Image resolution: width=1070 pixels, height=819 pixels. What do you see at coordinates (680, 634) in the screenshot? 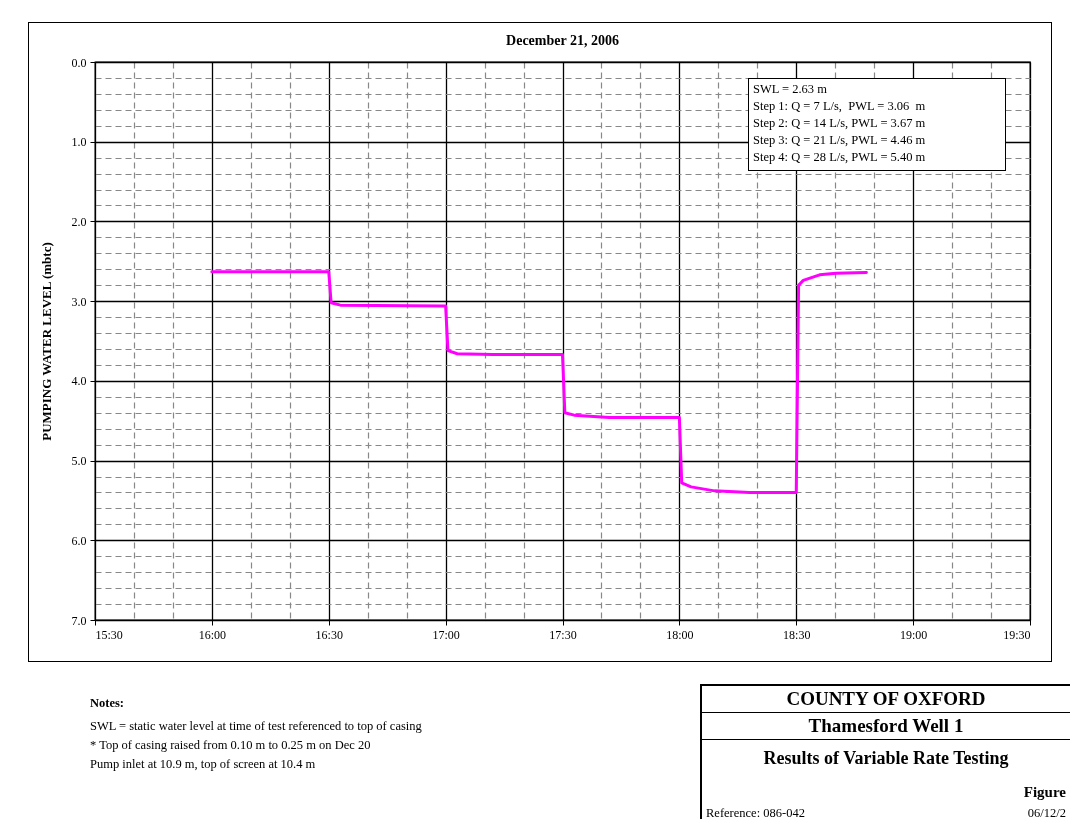
I see `x-tick-label: 18:00` at bounding box center [680, 634].